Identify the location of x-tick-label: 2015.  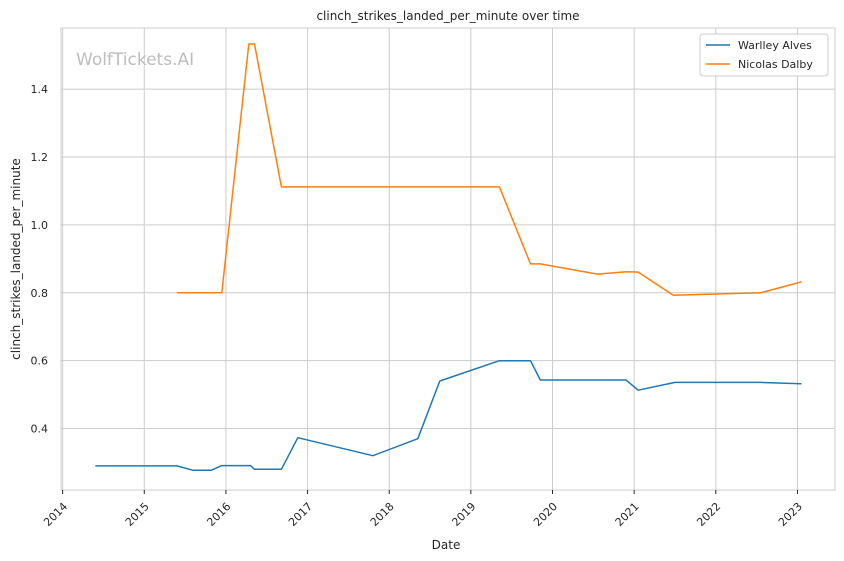
(137, 514).